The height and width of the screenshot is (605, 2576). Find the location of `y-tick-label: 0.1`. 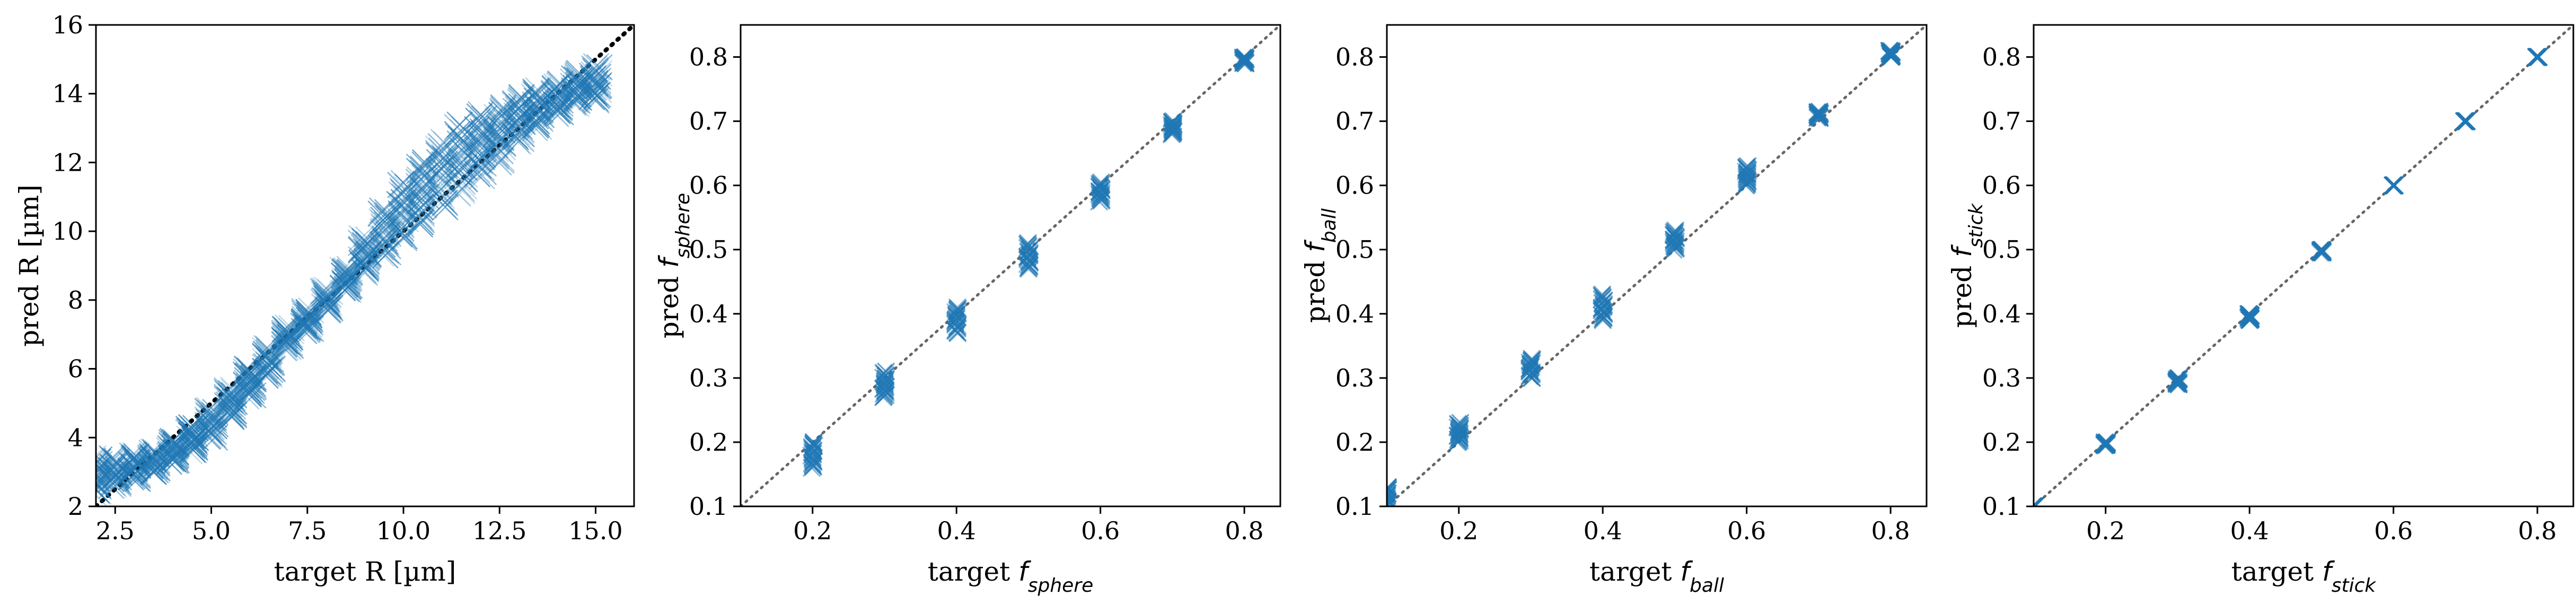

y-tick-label: 0.1 is located at coordinates (2001, 506).